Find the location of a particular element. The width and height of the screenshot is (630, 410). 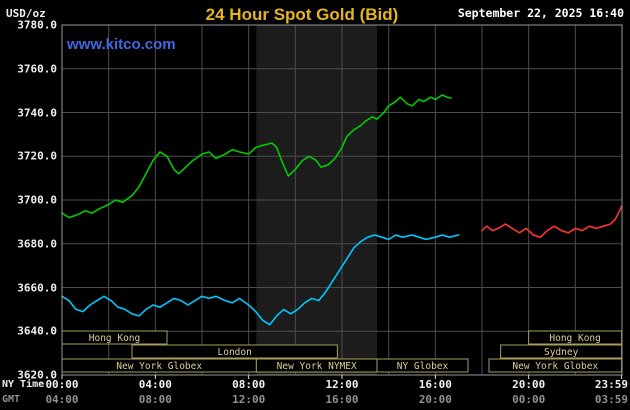

datetime-label: September 22, 2025 16:40 is located at coordinates (540, 13).